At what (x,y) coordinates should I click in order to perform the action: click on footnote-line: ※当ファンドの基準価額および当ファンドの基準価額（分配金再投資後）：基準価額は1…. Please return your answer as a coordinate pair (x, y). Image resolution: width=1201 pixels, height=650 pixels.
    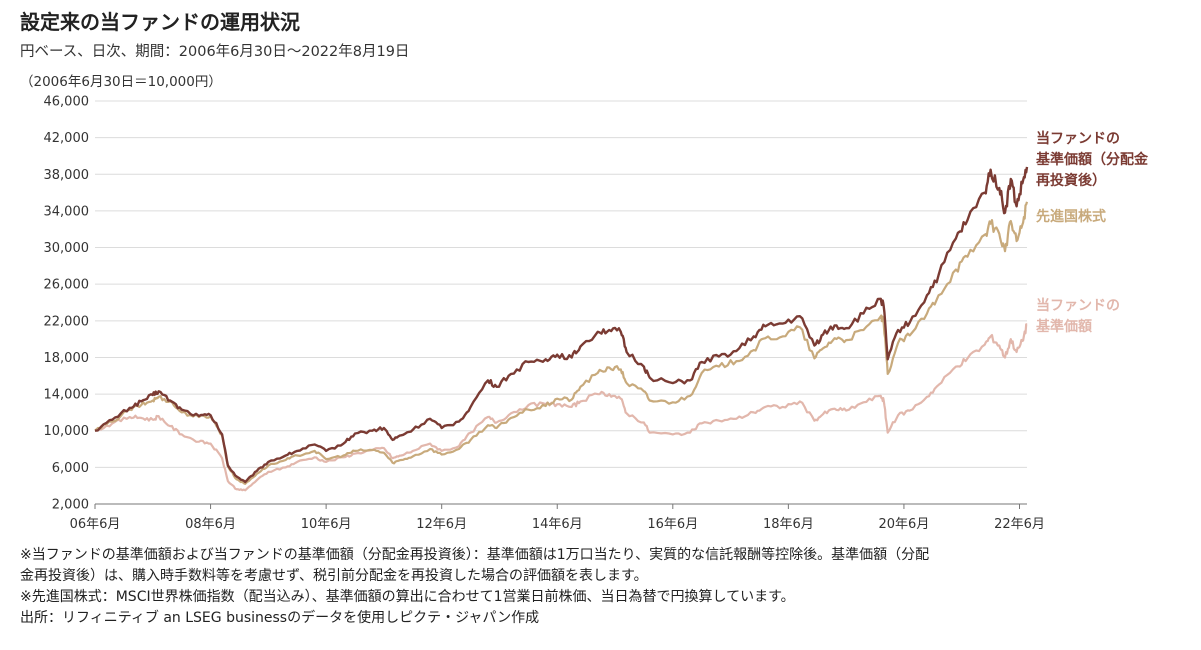
    Looking at the image, I should click on (475, 555).